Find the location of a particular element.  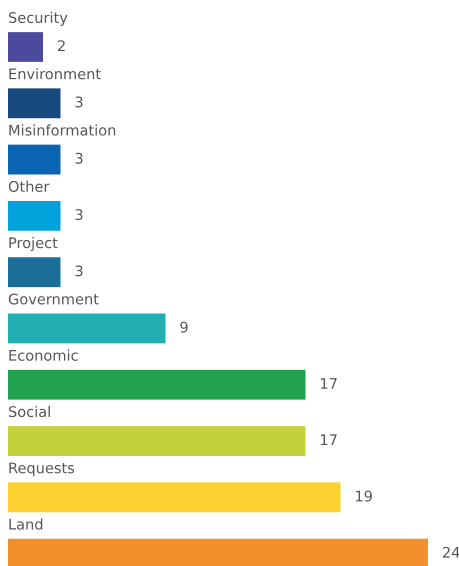

data-label: 19 is located at coordinates (364, 496).